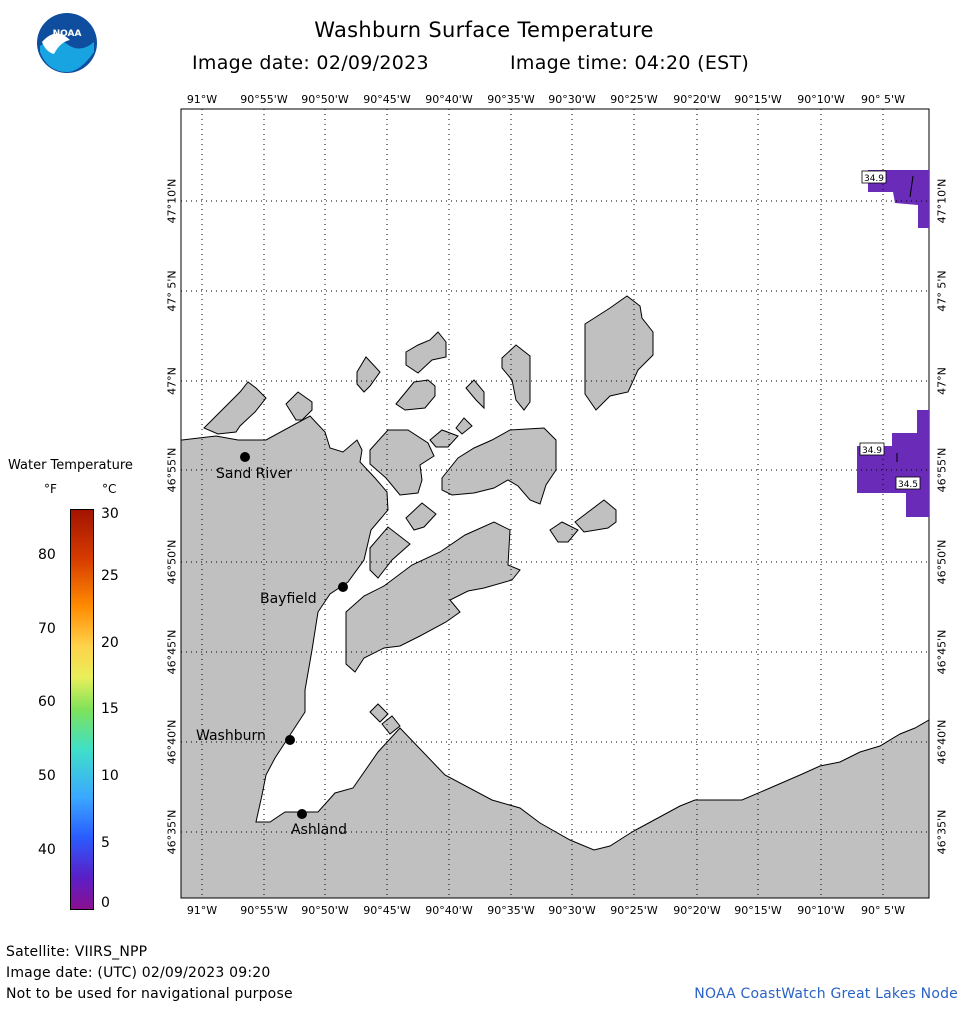 This screenshot has height=1010, width=968. I want to click on lon-label-top: 90°50'W, so click(325, 99).